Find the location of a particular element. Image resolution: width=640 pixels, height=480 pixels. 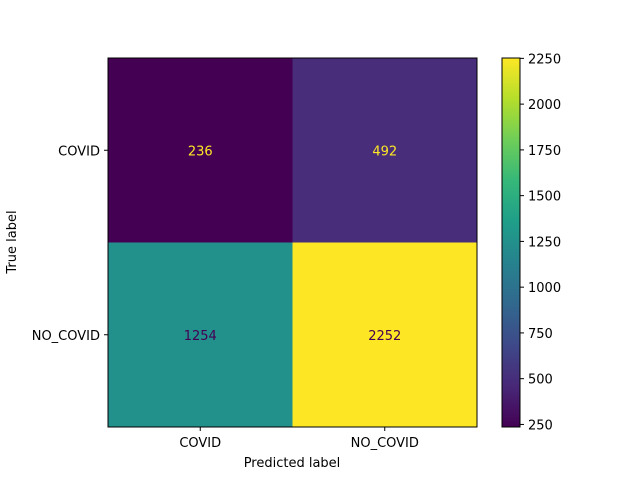

colorbar-tick-label: 1500 is located at coordinates (544, 197).